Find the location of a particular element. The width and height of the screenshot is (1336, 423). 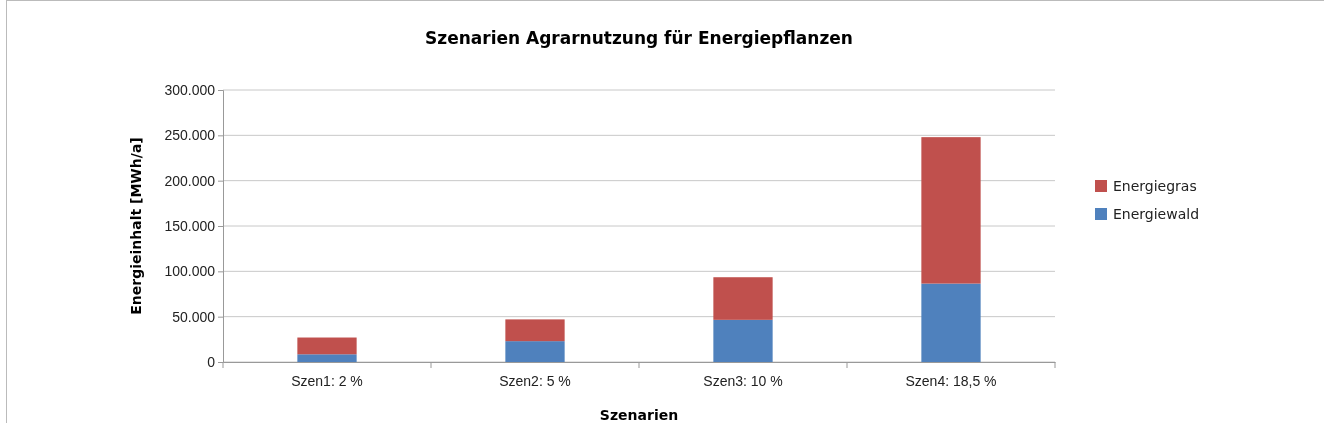

legend-label: Energiegras is located at coordinates (1155, 186).